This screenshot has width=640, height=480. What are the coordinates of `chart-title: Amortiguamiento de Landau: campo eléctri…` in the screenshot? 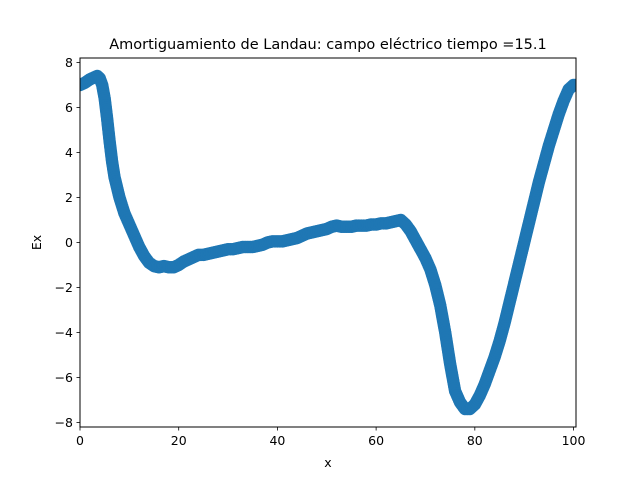 It's located at (327, 45).